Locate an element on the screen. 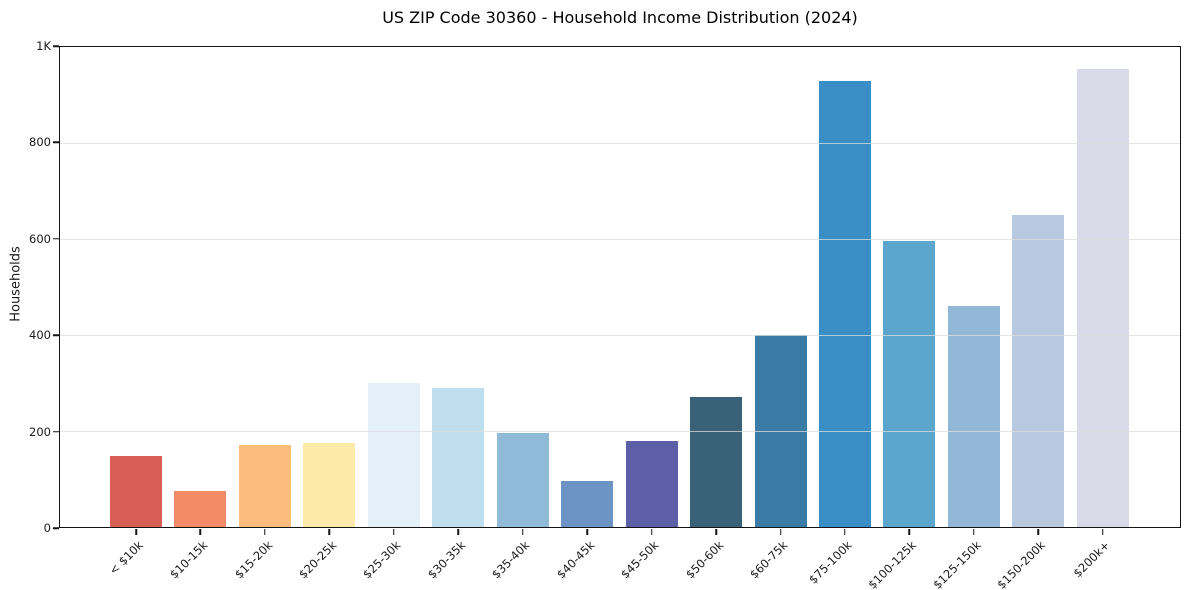  bar-$25-30k is located at coordinates (393, 455).